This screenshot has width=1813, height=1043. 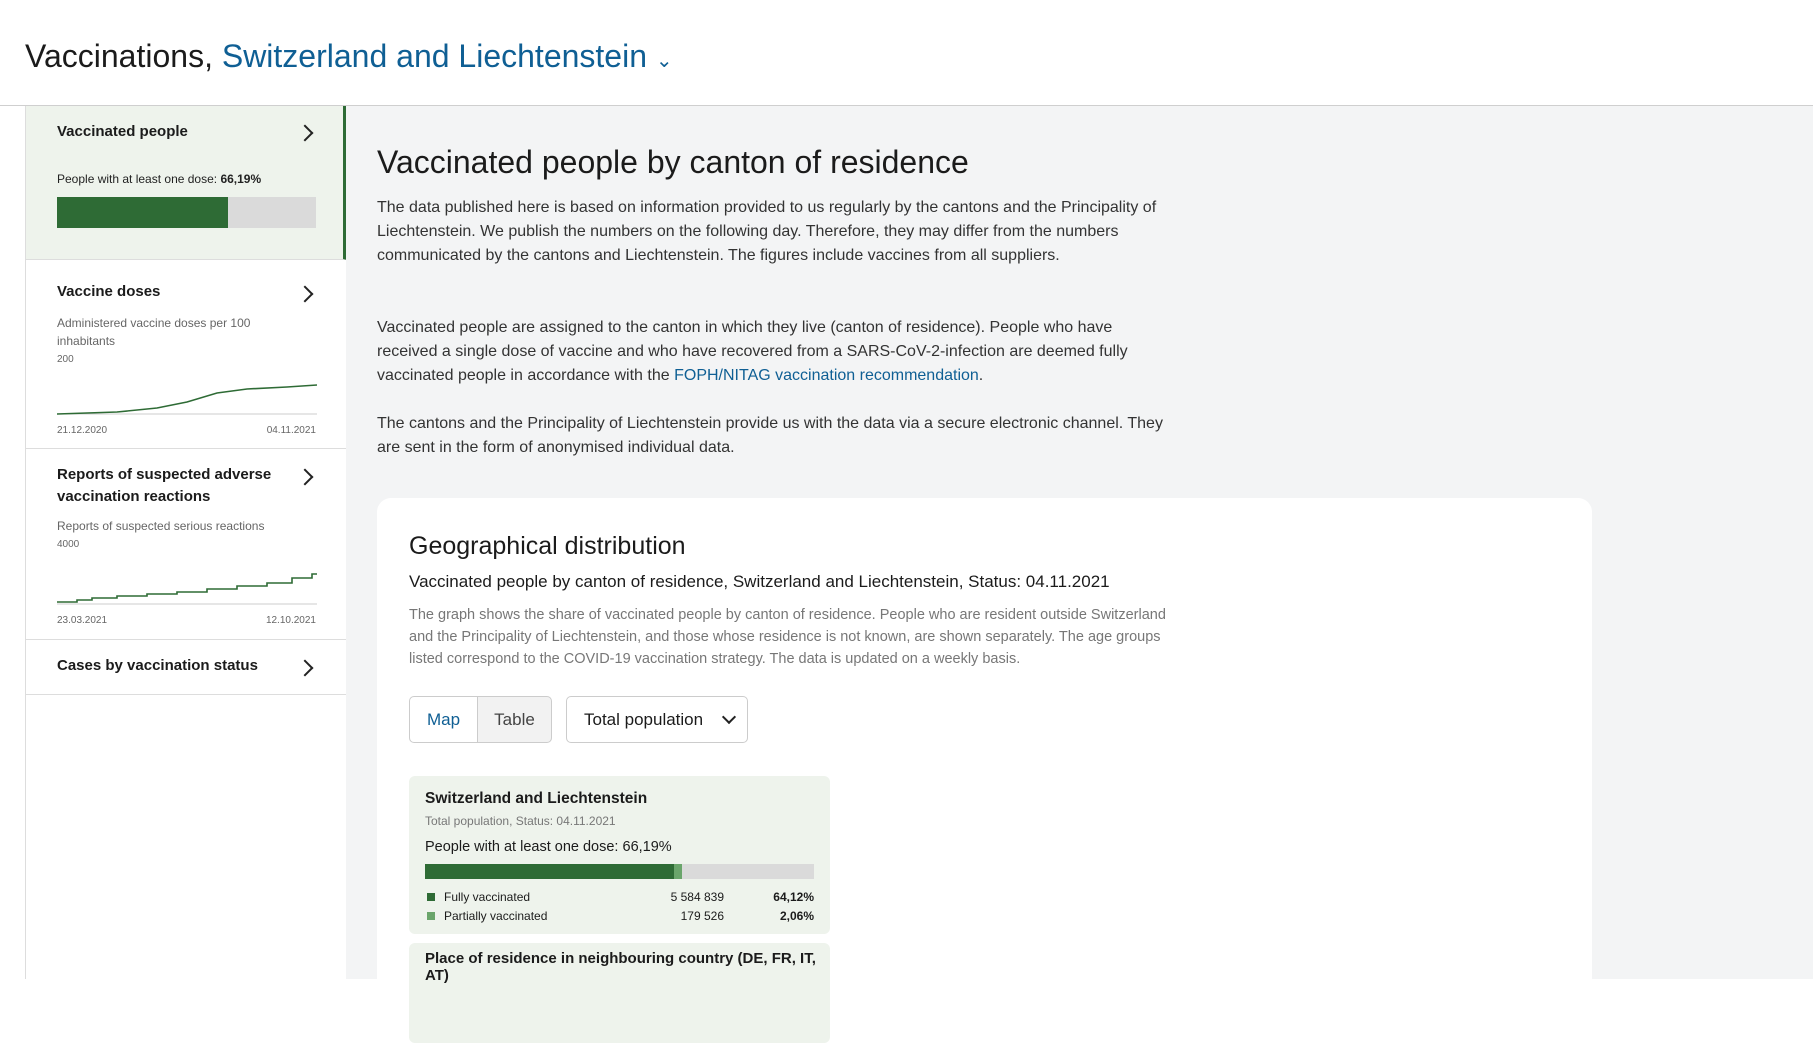 I want to click on tab-table: Table, so click(x=514, y=719).